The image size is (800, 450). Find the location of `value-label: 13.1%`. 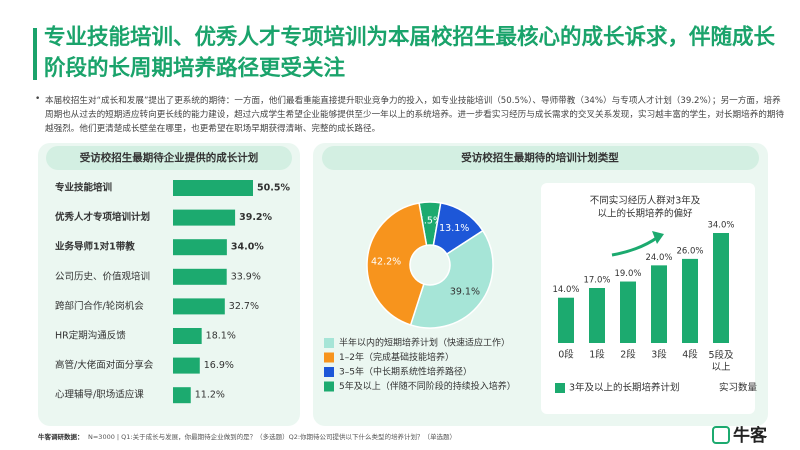

value-label: 13.1% is located at coordinates (454, 228).